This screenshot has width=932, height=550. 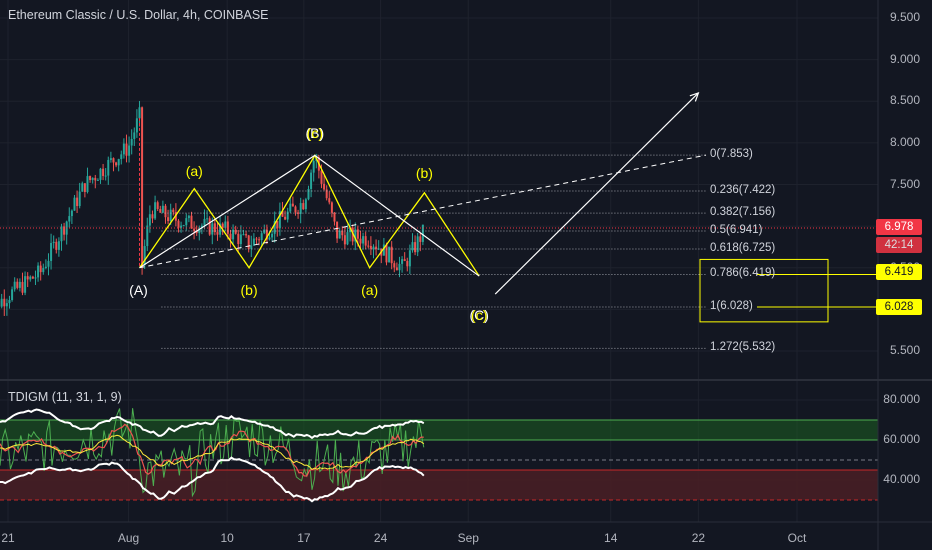 What do you see at coordinates (370, 289) in the screenshot?
I see `wave-label-a2: (a)` at bounding box center [370, 289].